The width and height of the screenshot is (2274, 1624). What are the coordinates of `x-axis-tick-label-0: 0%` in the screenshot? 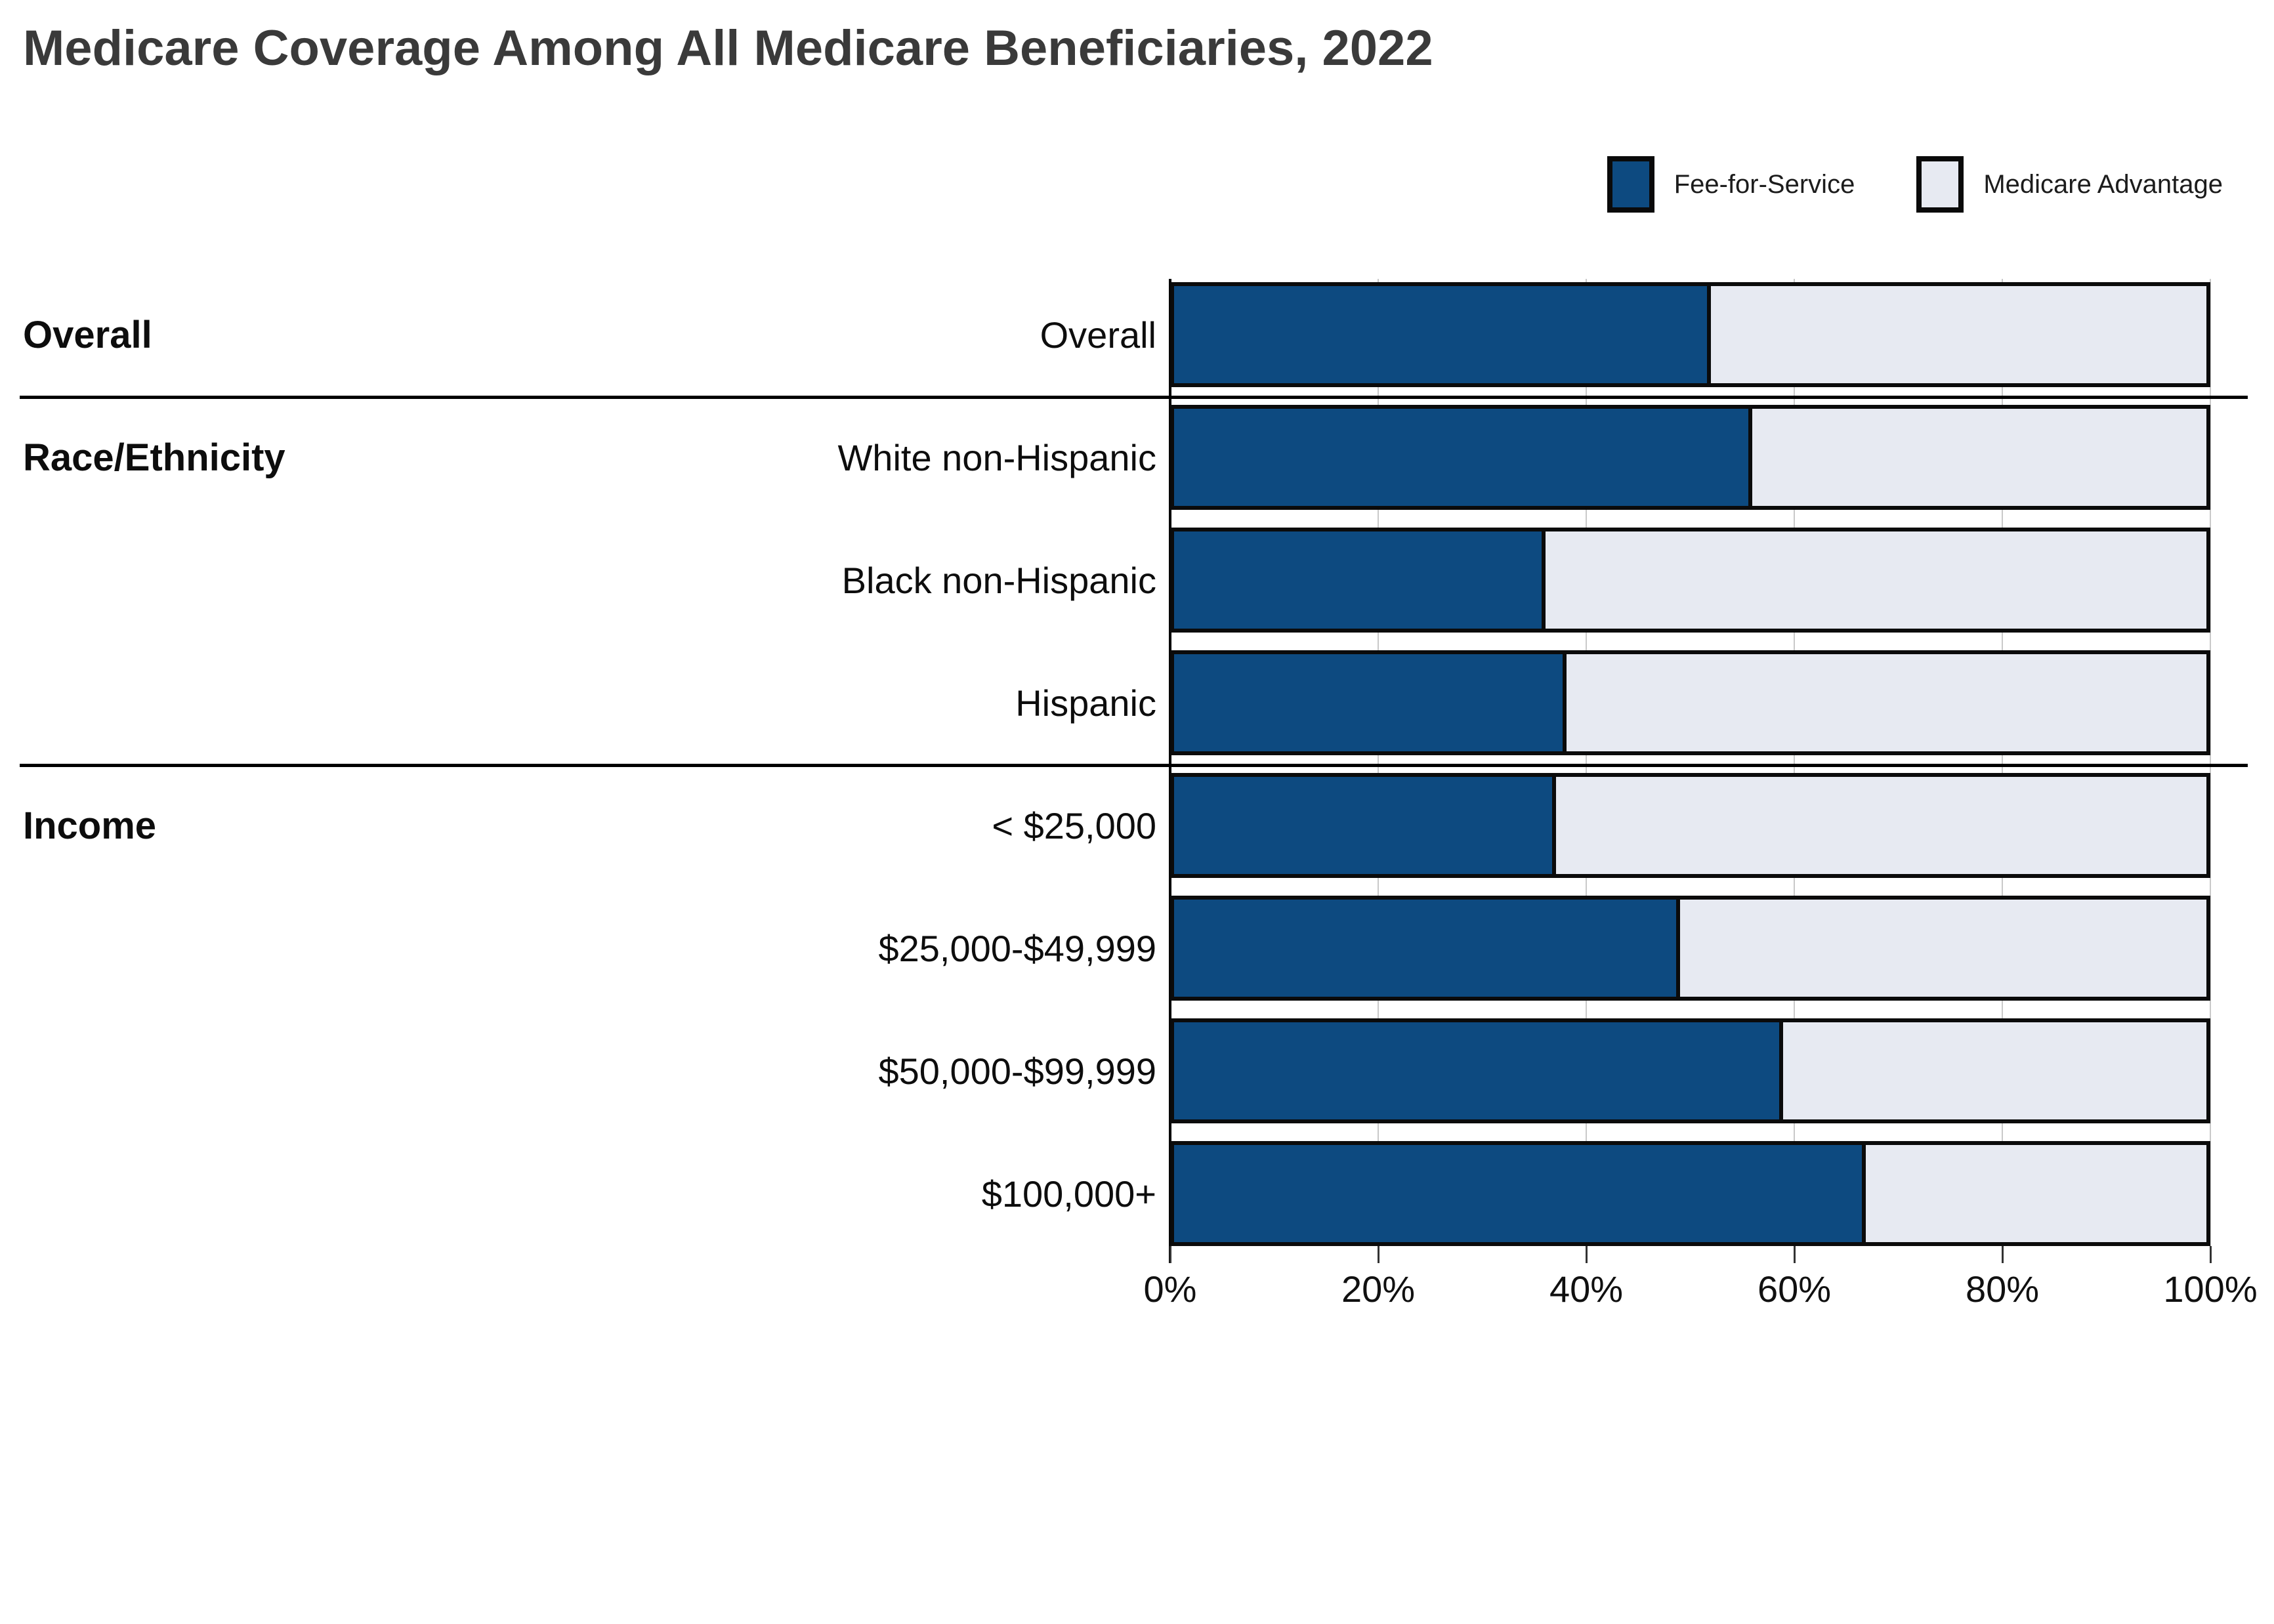 It's located at (1170, 1289).